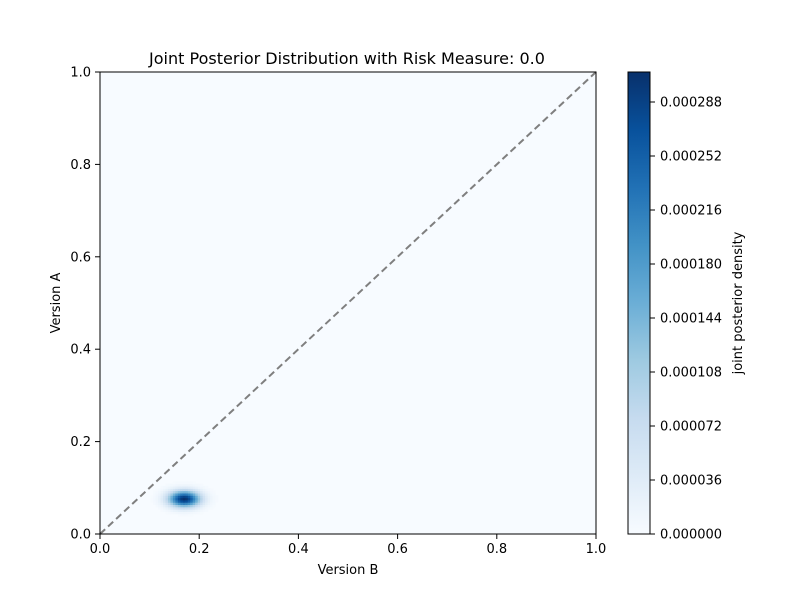 The height and width of the screenshot is (604, 800). Describe the element at coordinates (100, 549) in the screenshot. I see `x-tick-label: 0.0` at that location.